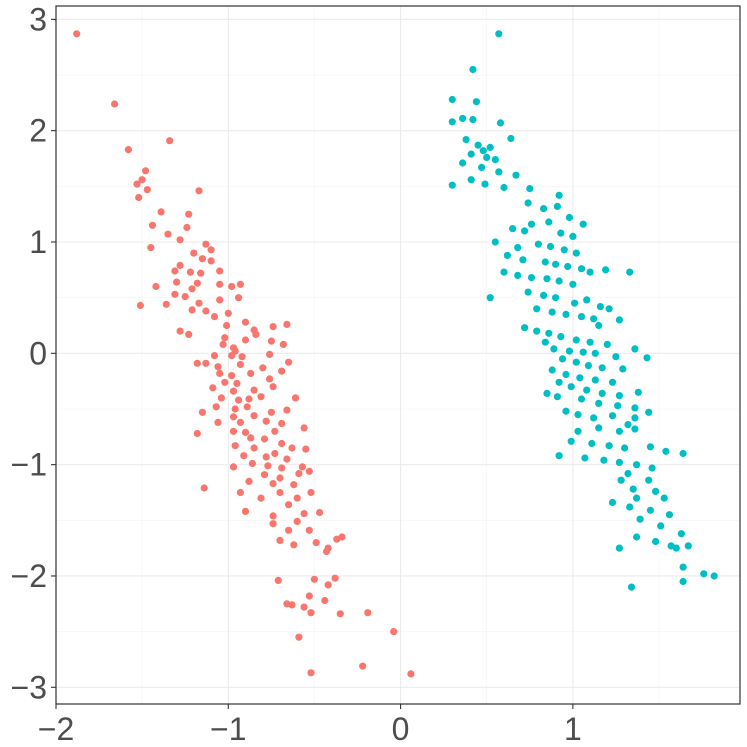 The width and height of the screenshot is (747, 747). I want to click on y-tick-label: 1, so click(38, 242).